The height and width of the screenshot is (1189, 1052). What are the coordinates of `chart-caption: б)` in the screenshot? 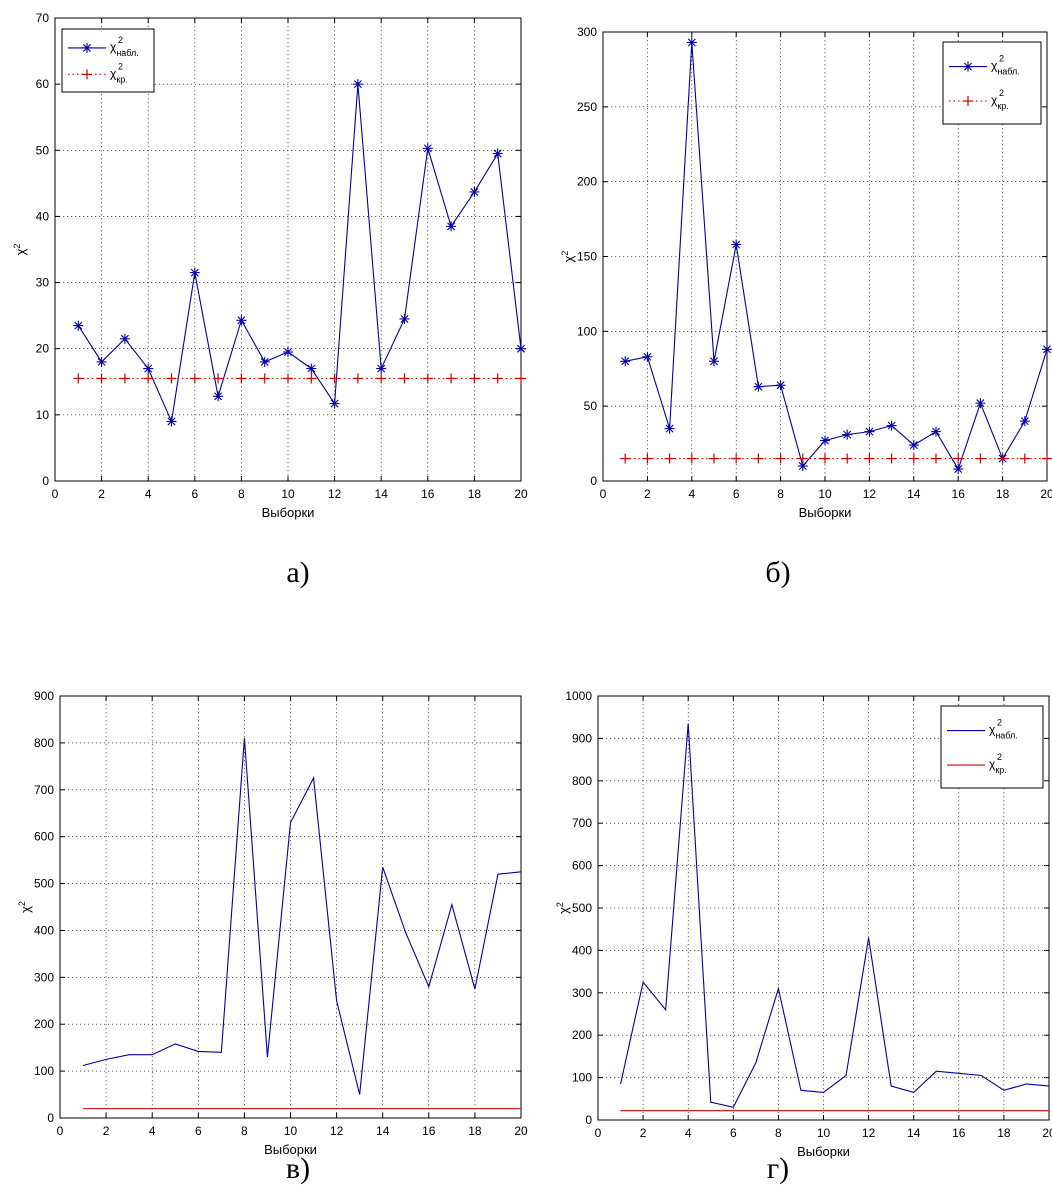 It's located at (777, 572).